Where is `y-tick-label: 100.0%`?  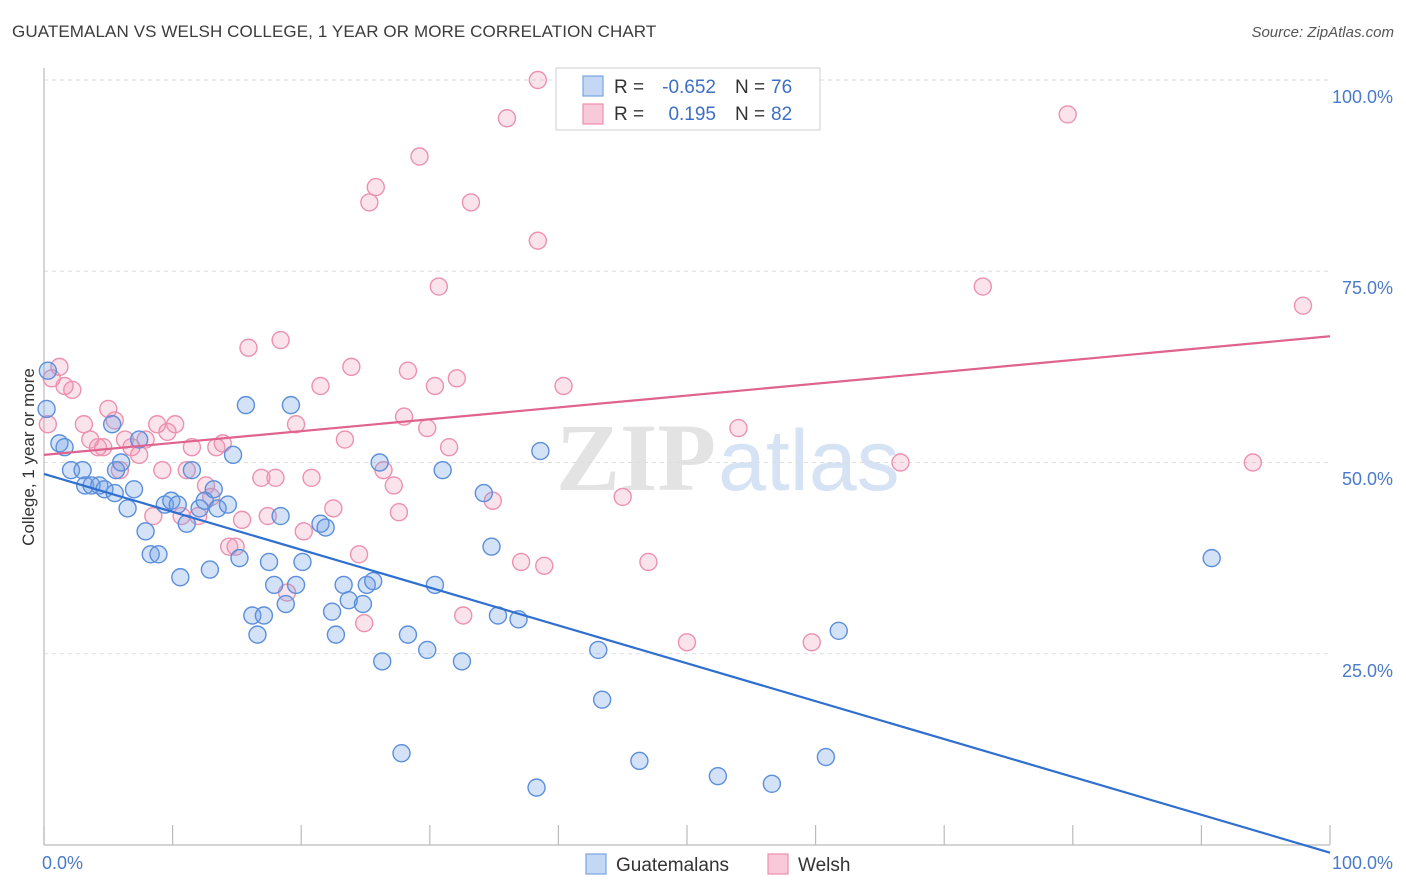
y-tick-label: 100.0% is located at coordinates (1362, 97).